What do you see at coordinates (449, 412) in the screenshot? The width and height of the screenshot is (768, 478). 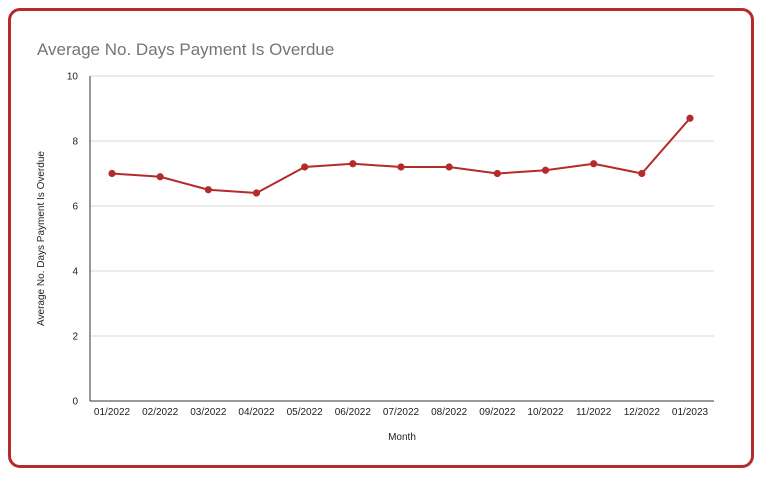 I see `x-tick-label: 08/2022` at bounding box center [449, 412].